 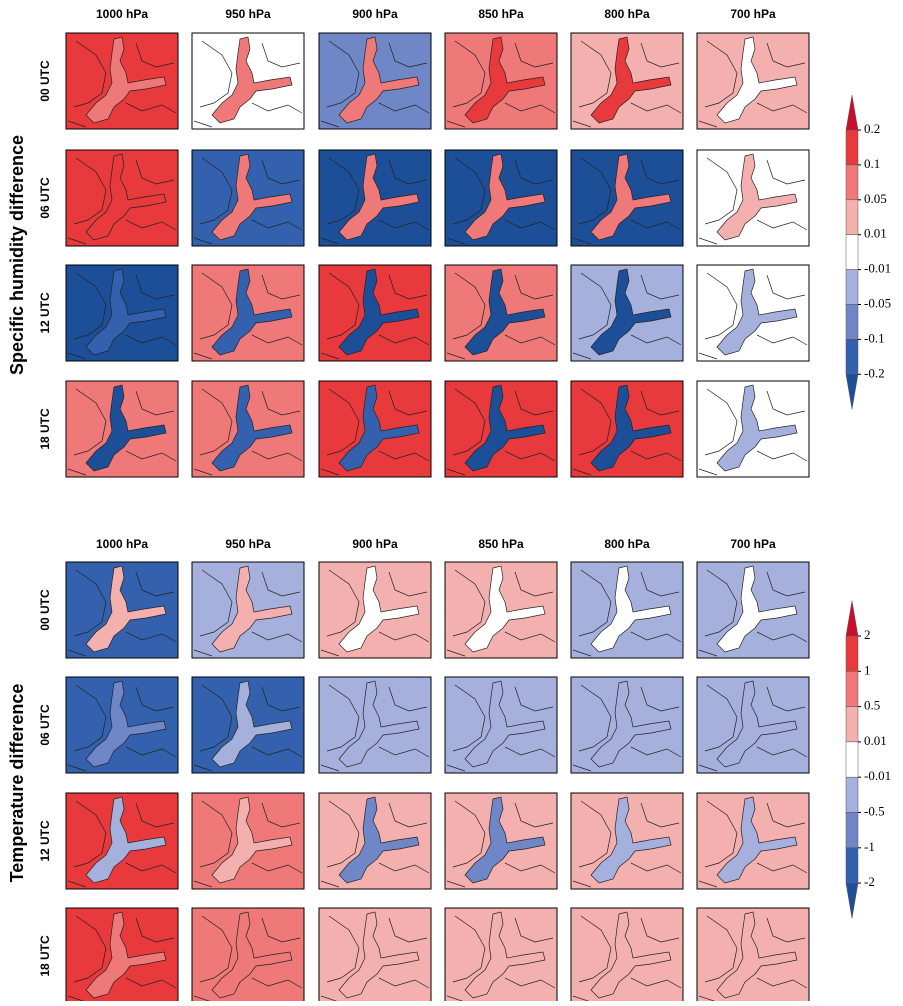 I want to click on colorbar-label: 0.2, so click(x=872, y=128).